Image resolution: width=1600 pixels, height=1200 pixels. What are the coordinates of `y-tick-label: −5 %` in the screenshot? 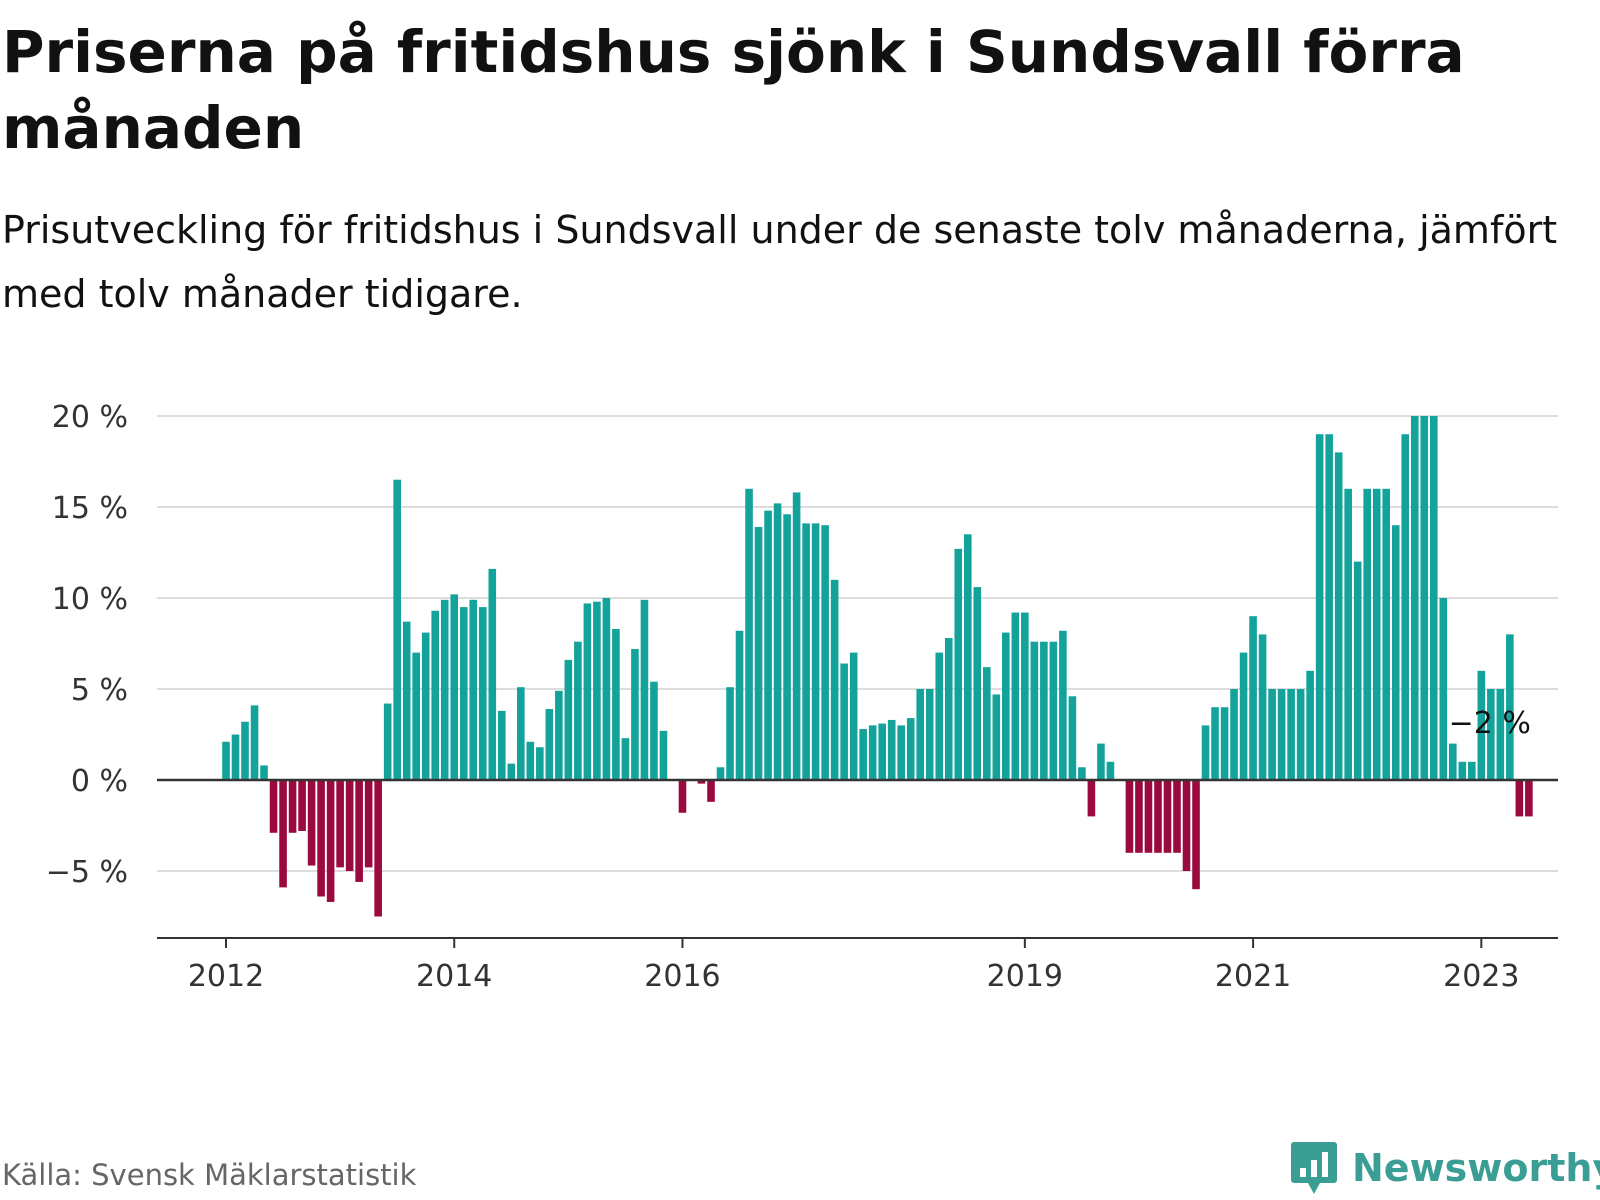 It's located at (87, 872).